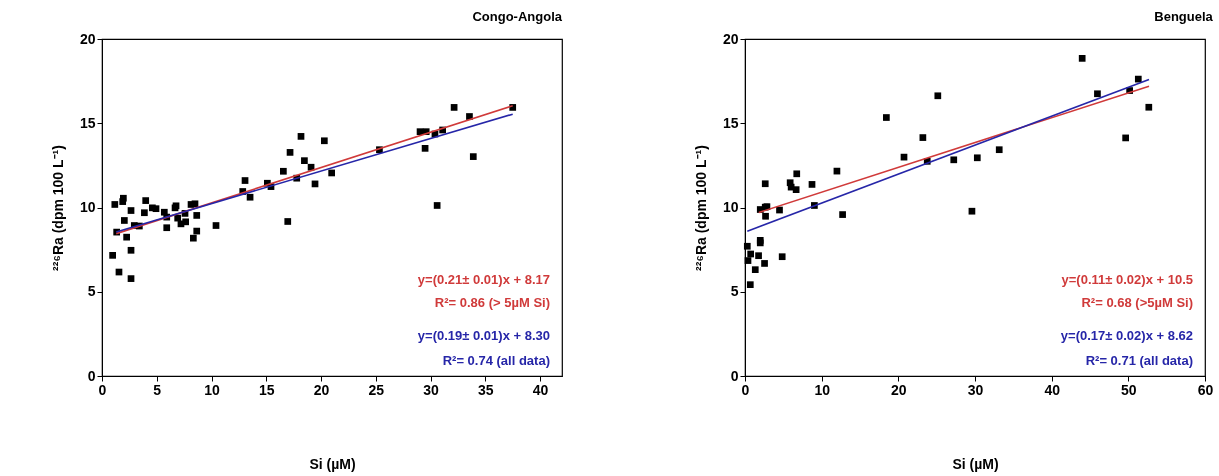 The image size is (1219, 476). Describe the element at coordinates (483, 335) in the screenshot. I see `annotation: y=(0.19± 0.01)x + 8.30` at that location.